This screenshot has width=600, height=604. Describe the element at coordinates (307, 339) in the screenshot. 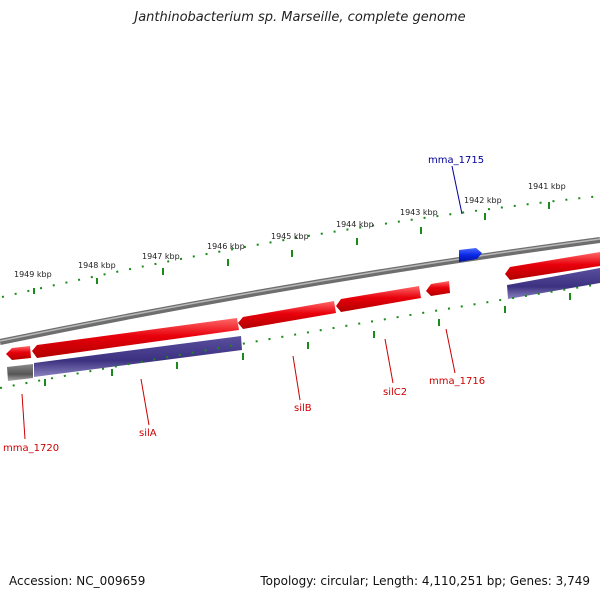

I see `lower-scale-major-ticks` at that location.